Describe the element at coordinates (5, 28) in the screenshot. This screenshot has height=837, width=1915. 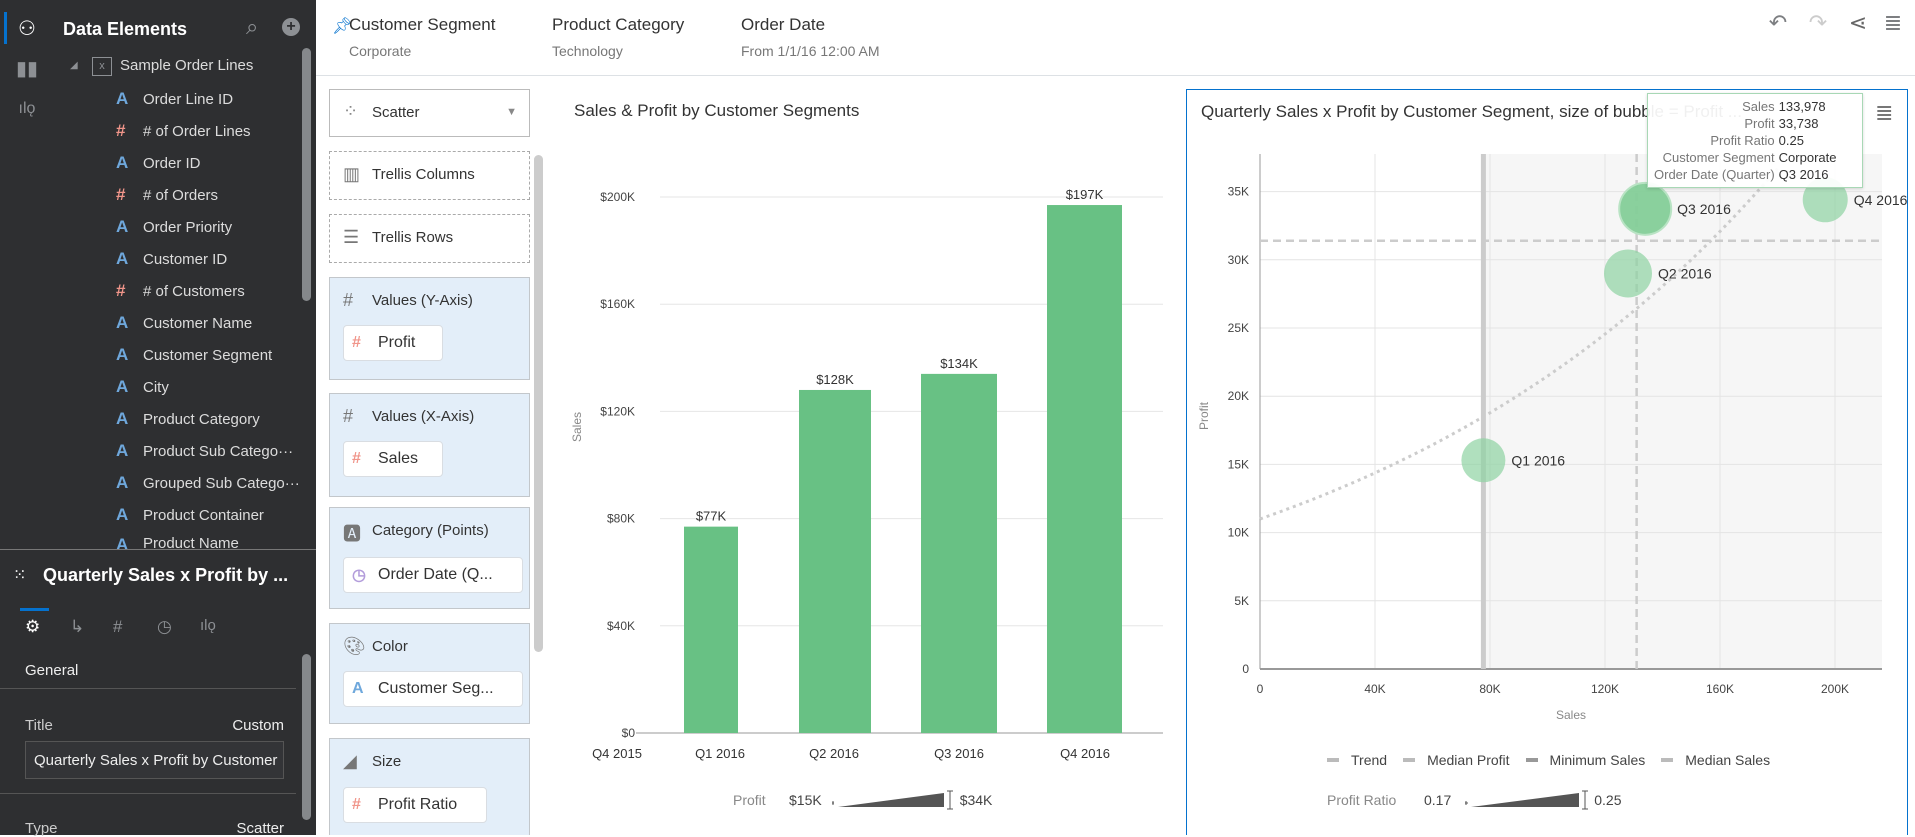
I see `active-tab-indicator` at that location.